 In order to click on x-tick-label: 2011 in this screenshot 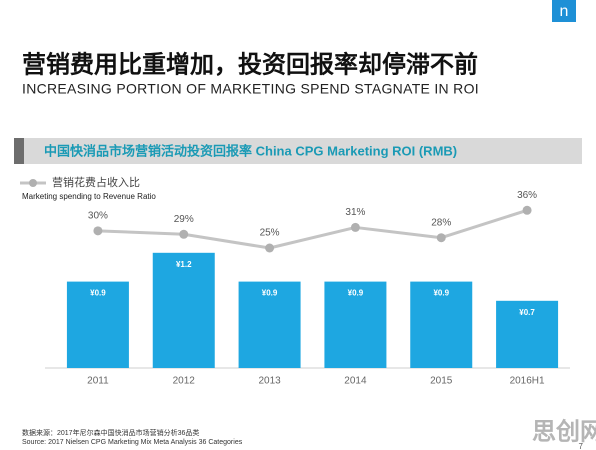, I will do `click(98, 381)`.